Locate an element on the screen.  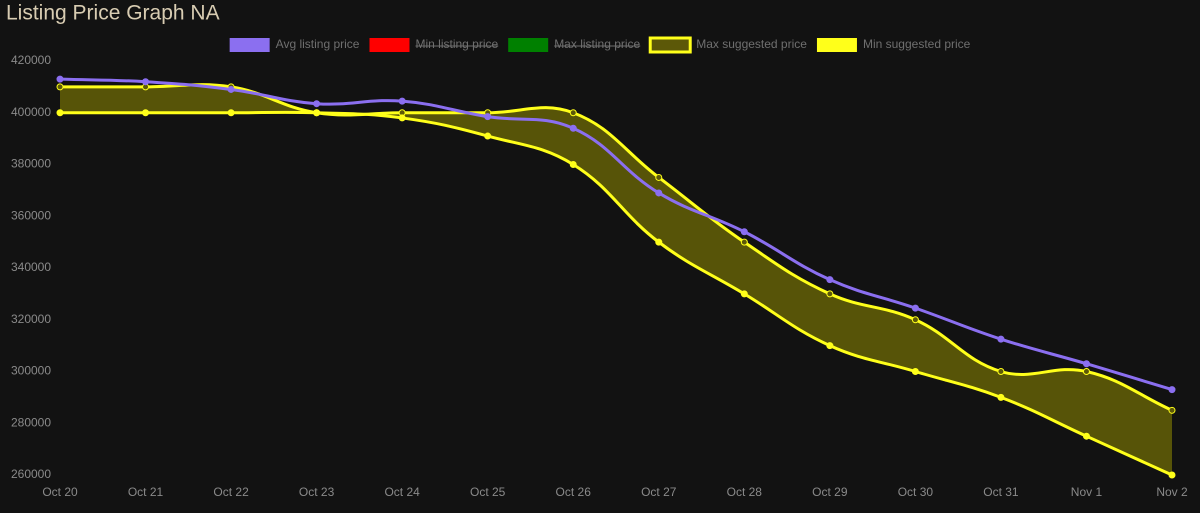
x-tick-label: Oct 25 is located at coordinates (488, 492).